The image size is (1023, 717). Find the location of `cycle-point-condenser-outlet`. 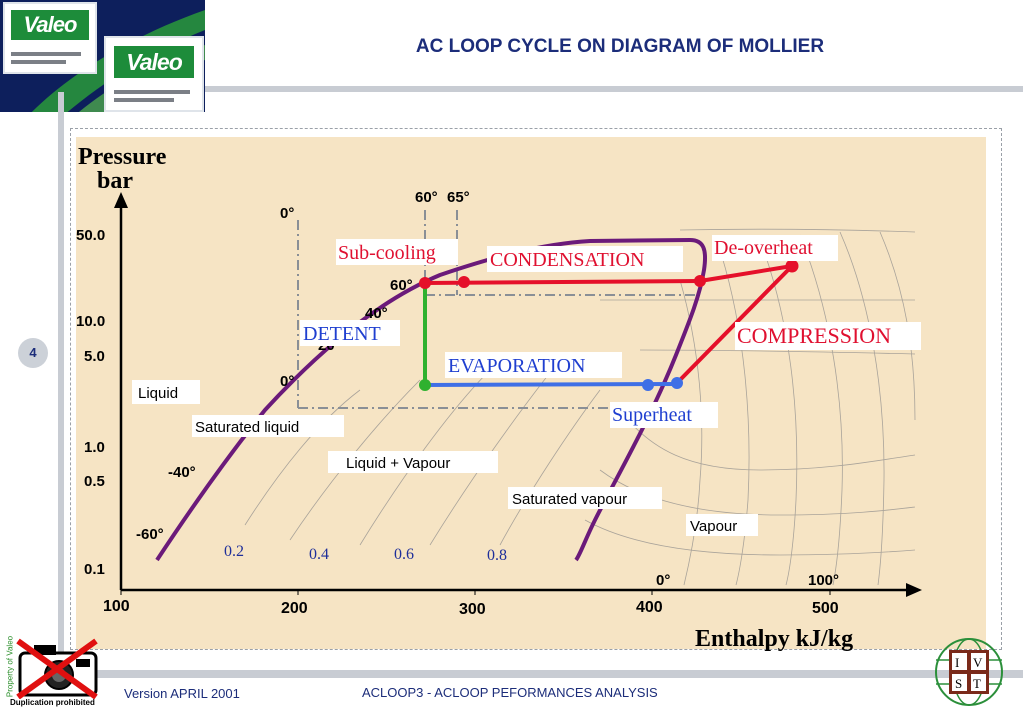

cycle-point-condenser-outlet is located at coordinates (425, 283).